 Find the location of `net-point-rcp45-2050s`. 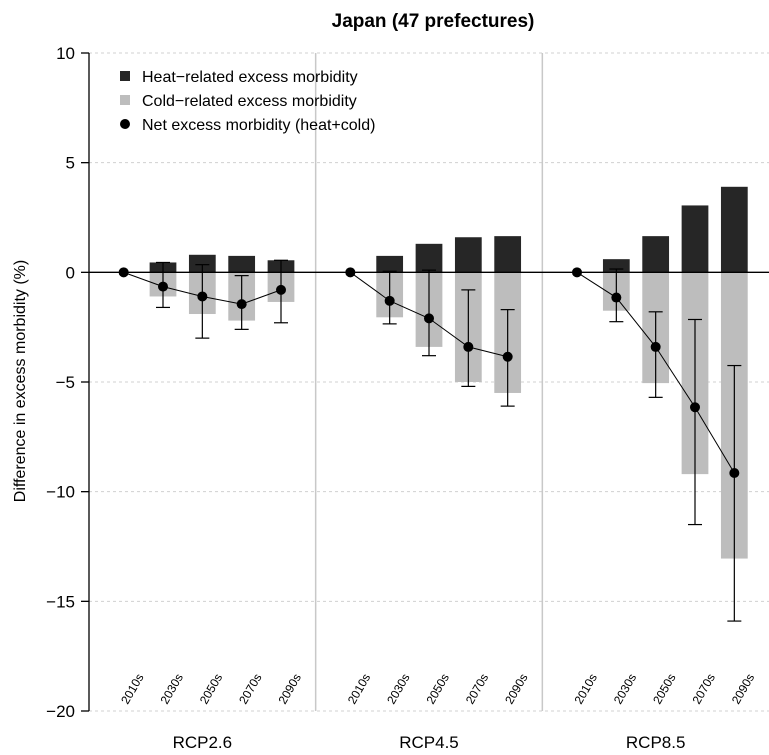

net-point-rcp45-2050s is located at coordinates (429, 318).